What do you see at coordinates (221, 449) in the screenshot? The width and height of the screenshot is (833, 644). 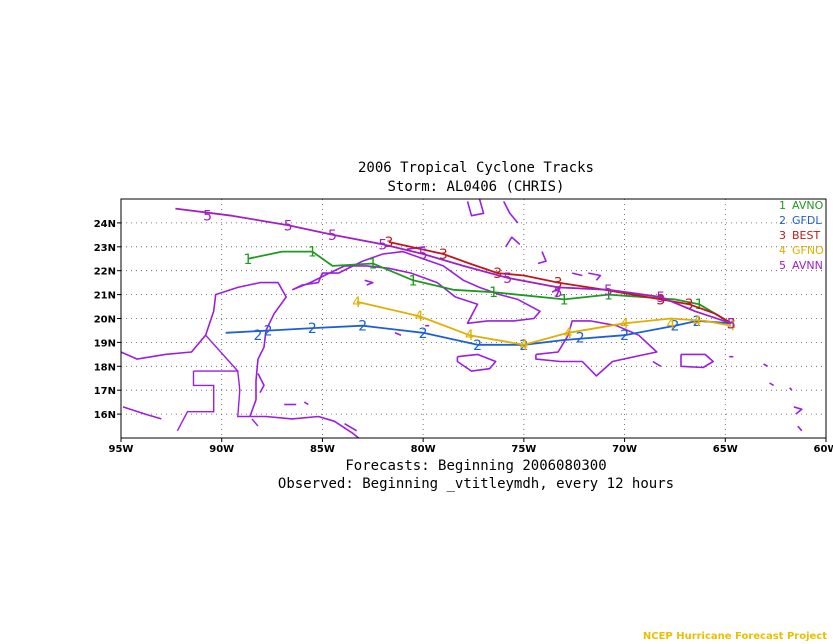 I see `x-tick-label: 90W` at bounding box center [221, 449].